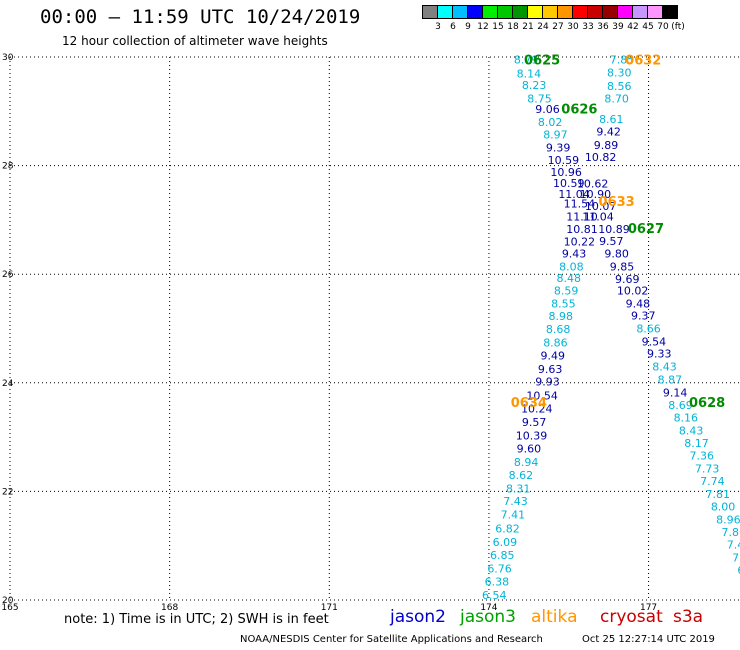  Describe the element at coordinates (555, 343) in the screenshot. I see `swh-data-point: 8.86` at that location.